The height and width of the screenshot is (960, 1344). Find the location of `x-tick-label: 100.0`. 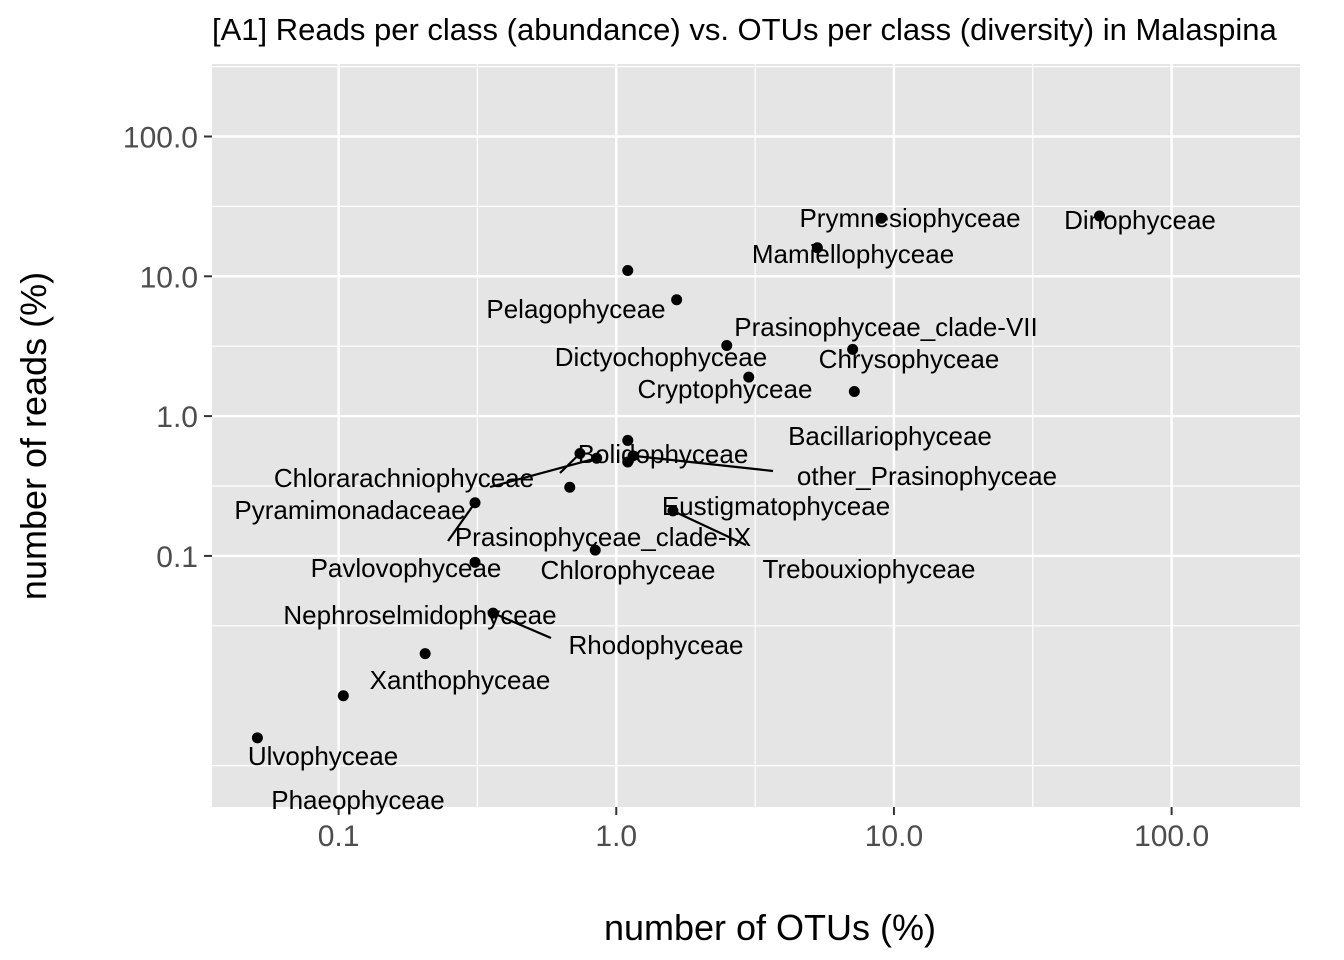

x-tick-label: 100.0 is located at coordinates (1171, 836).